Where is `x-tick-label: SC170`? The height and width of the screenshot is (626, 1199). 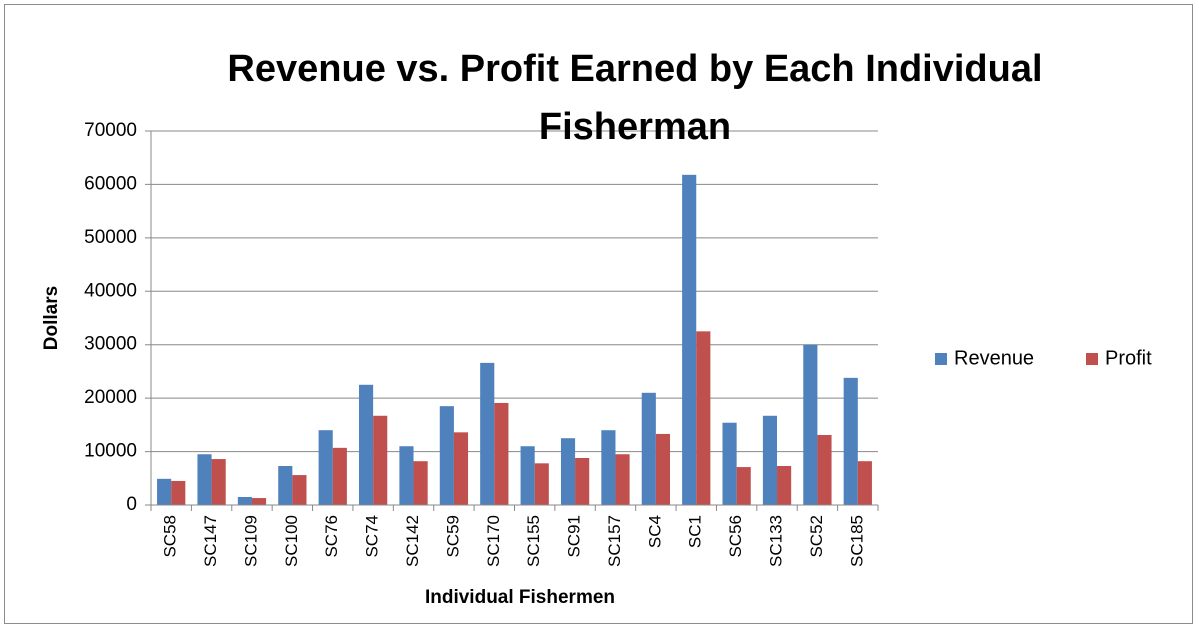
x-tick-label: SC170 is located at coordinates (493, 541).